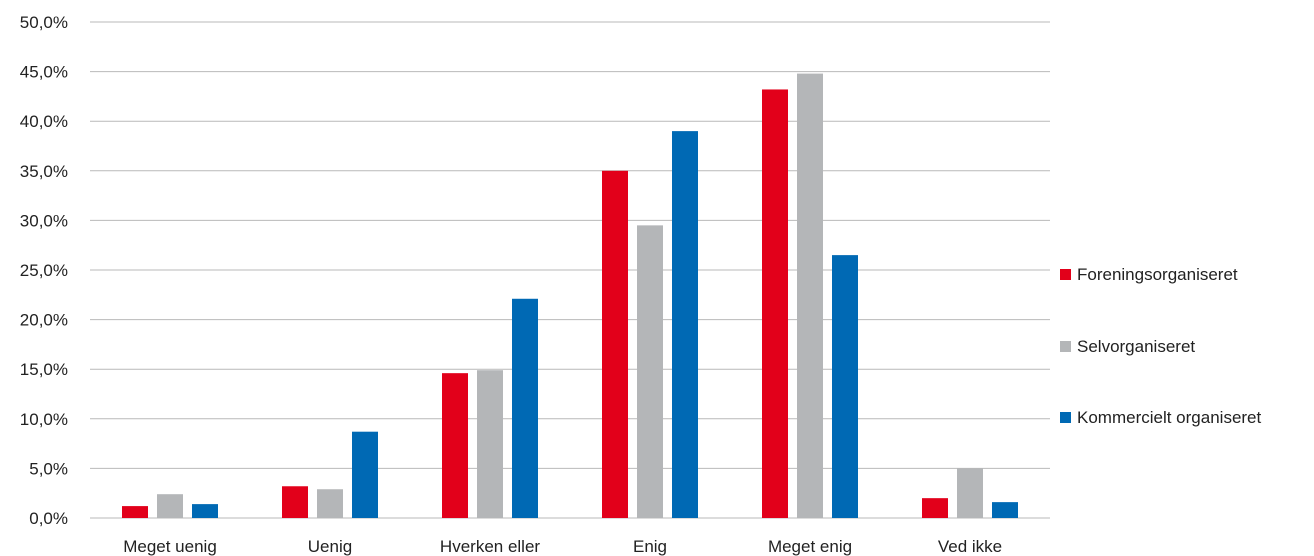 Image resolution: width=1314 pixels, height=556 pixels. What do you see at coordinates (810, 546) in the screenshot?
I see `x-category-label: Meget enig` at bounding box center [810, 546].